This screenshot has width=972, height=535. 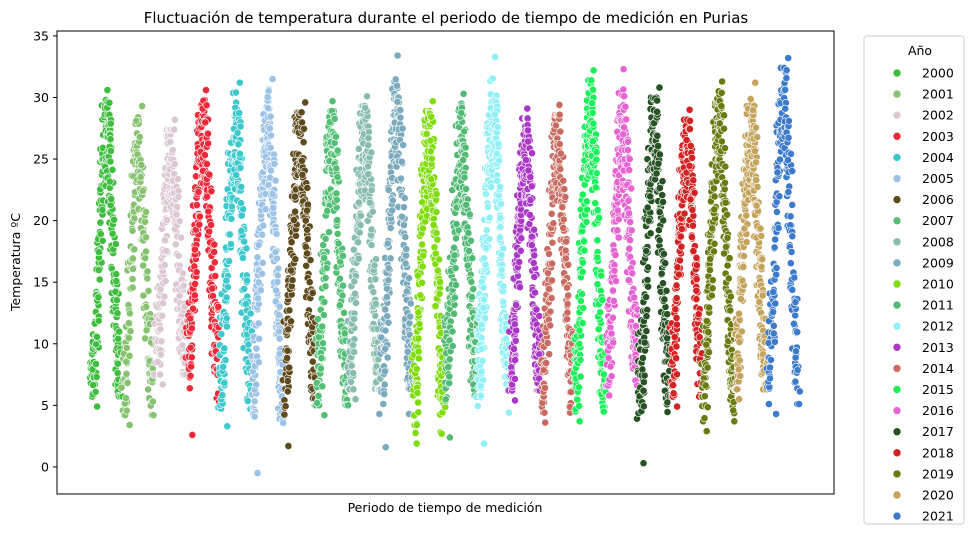 I want to click on data-point-2016, so click(x=618, y=237).